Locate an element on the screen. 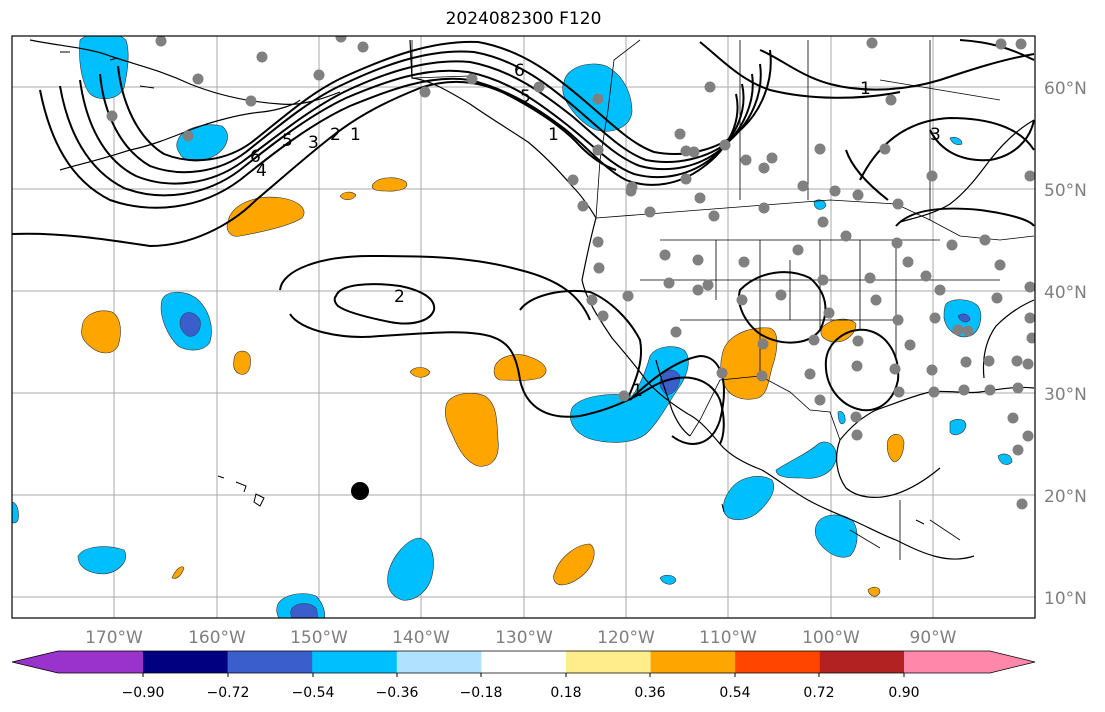  colorbar-tick-label: −0.36 is located at coordinates (397, 693).